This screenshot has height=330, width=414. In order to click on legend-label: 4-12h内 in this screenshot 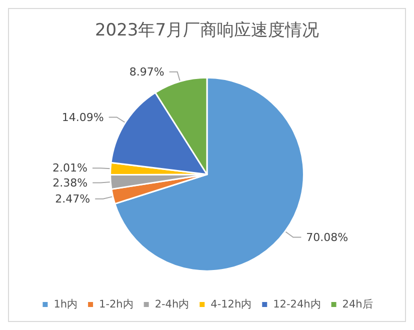, I will do `click(231, 304)`.